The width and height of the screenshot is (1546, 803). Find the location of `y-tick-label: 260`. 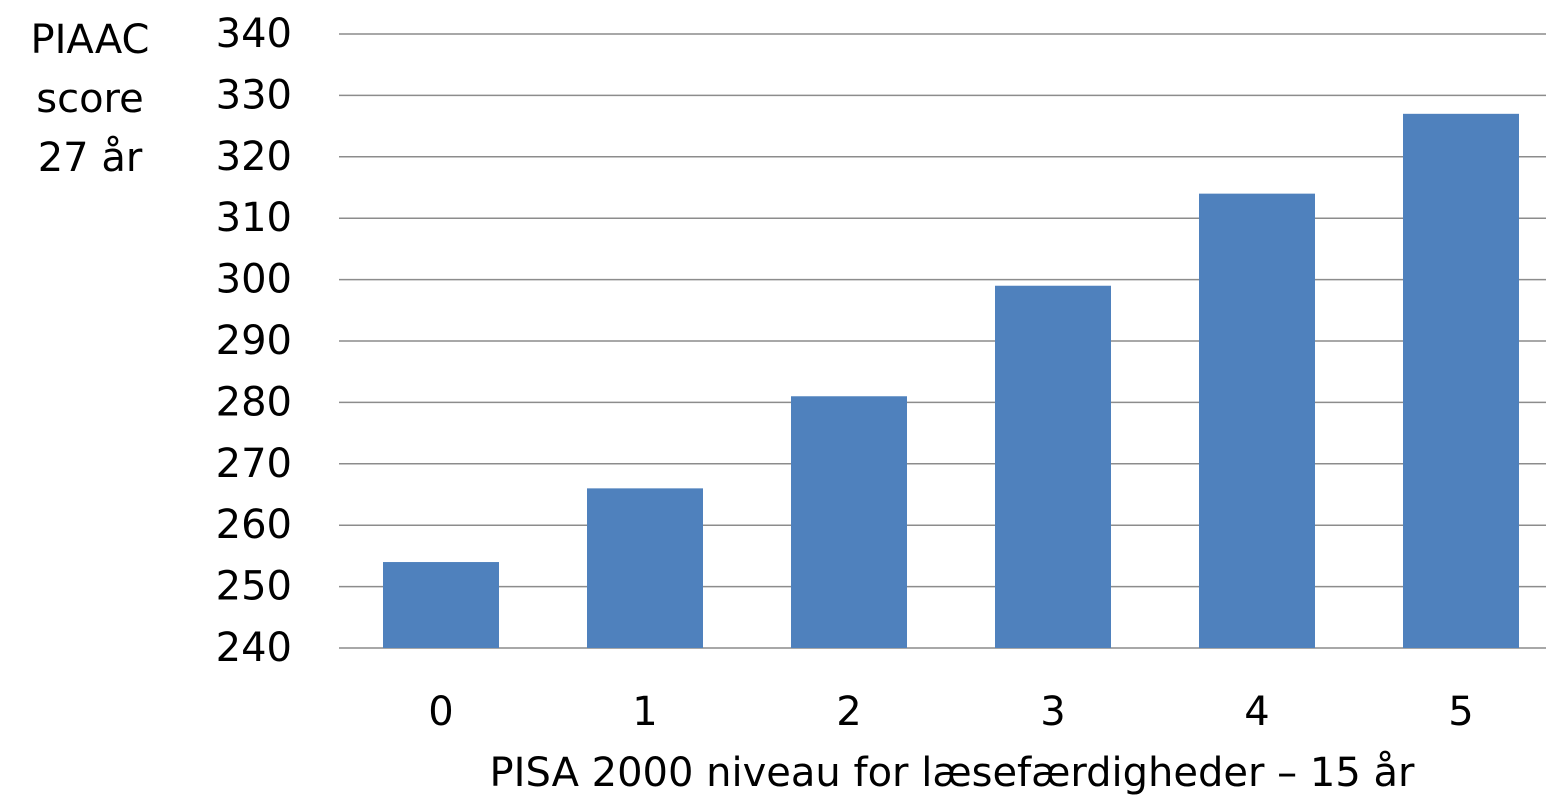

y-tick-label: 260 is located at coordinates (254, 525).